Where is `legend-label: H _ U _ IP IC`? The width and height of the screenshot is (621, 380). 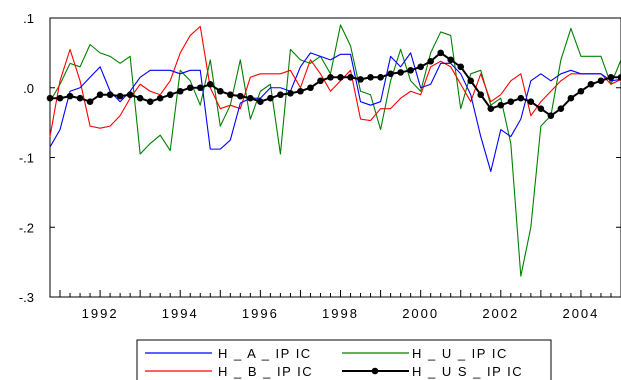
legend-label: H _ U _ IP IC is located at coordinates (460, 353).